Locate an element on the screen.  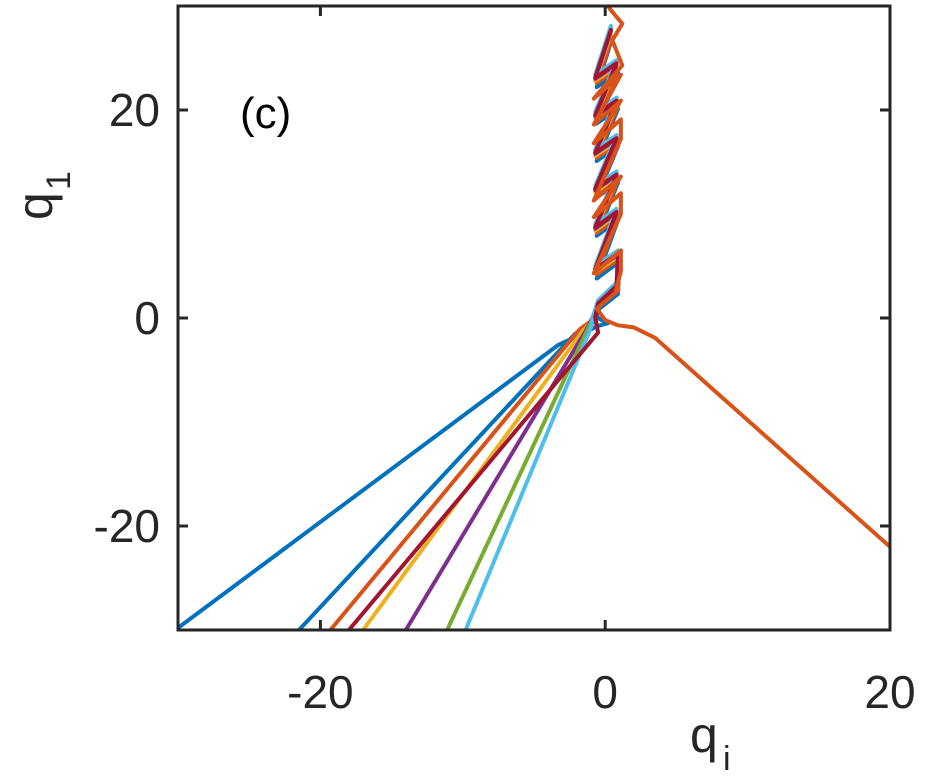
x-tick-label: 0 is located at coordinates (605, 692).